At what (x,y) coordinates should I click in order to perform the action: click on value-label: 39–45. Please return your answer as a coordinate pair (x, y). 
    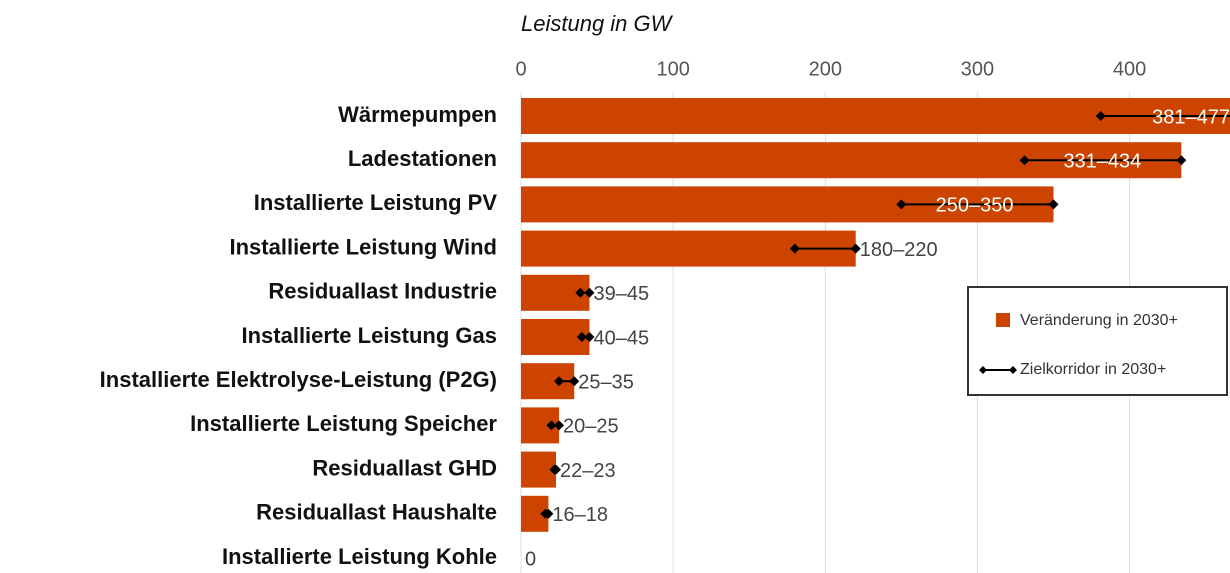
    Looking at the image, I should click on (621, 294).